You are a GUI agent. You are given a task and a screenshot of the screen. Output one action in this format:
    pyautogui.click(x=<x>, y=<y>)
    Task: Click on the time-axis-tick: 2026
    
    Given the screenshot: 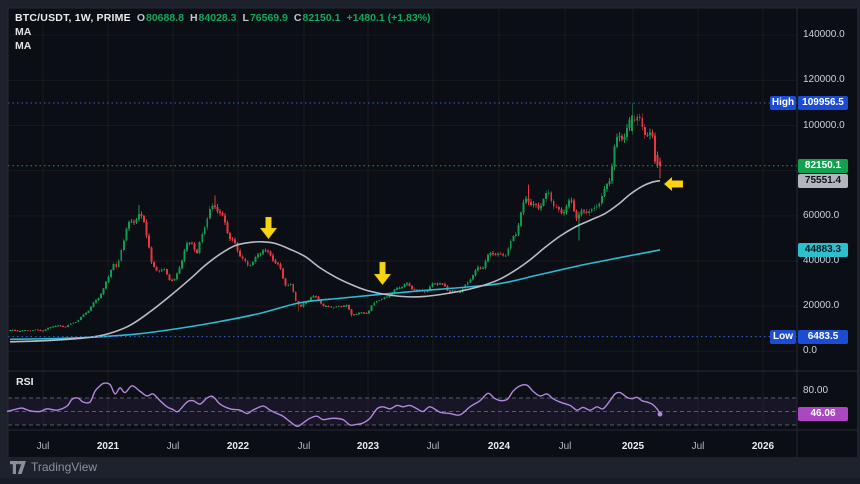 What is the action you would take?
    pyautogui.click(x=763, y=446)
    